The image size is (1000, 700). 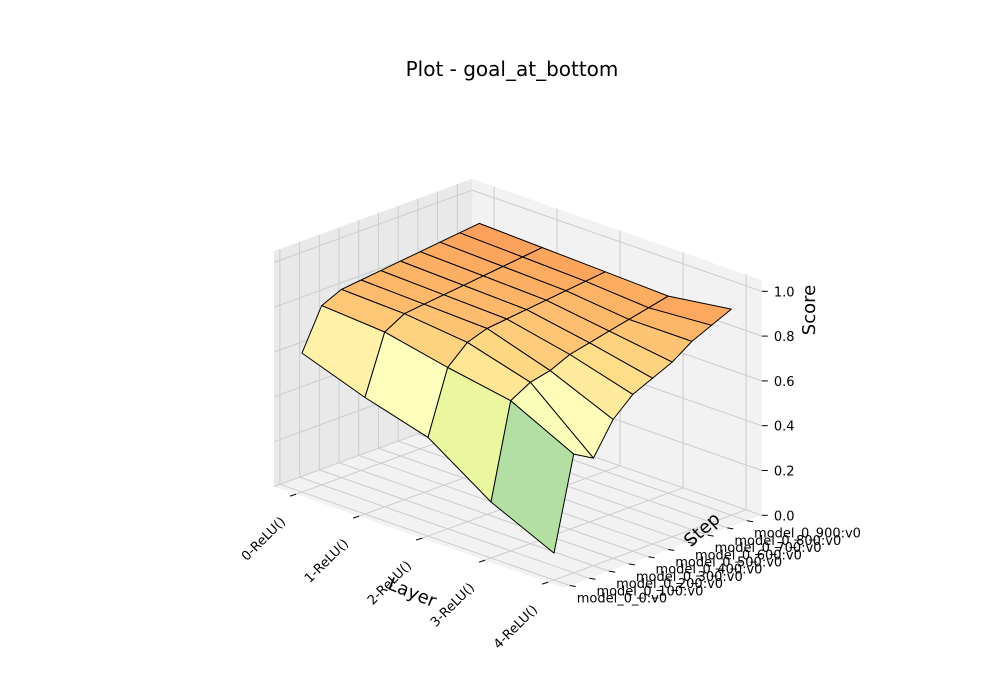 I want to click on x-tick-label: 1-ReLU(), so click(x=327, y=561).